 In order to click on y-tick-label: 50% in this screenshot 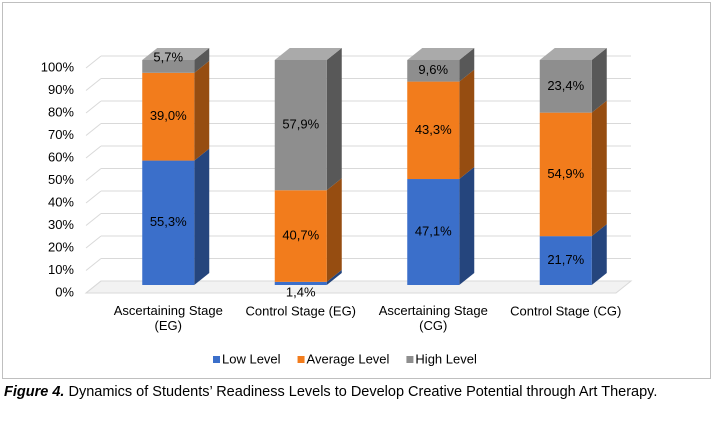, I will do `click(61, 179)`.